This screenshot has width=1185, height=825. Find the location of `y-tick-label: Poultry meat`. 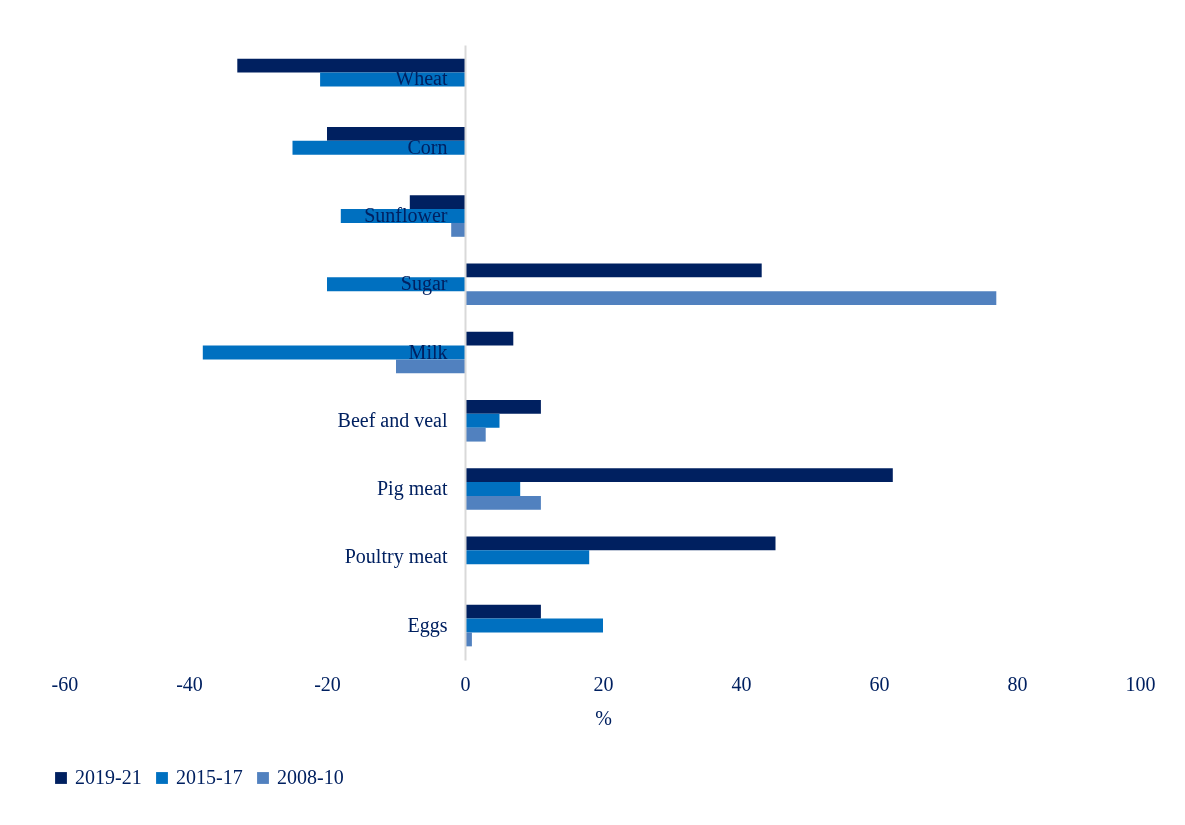

y-tick-label: Poultry meat is located at coordinates (396, 557).